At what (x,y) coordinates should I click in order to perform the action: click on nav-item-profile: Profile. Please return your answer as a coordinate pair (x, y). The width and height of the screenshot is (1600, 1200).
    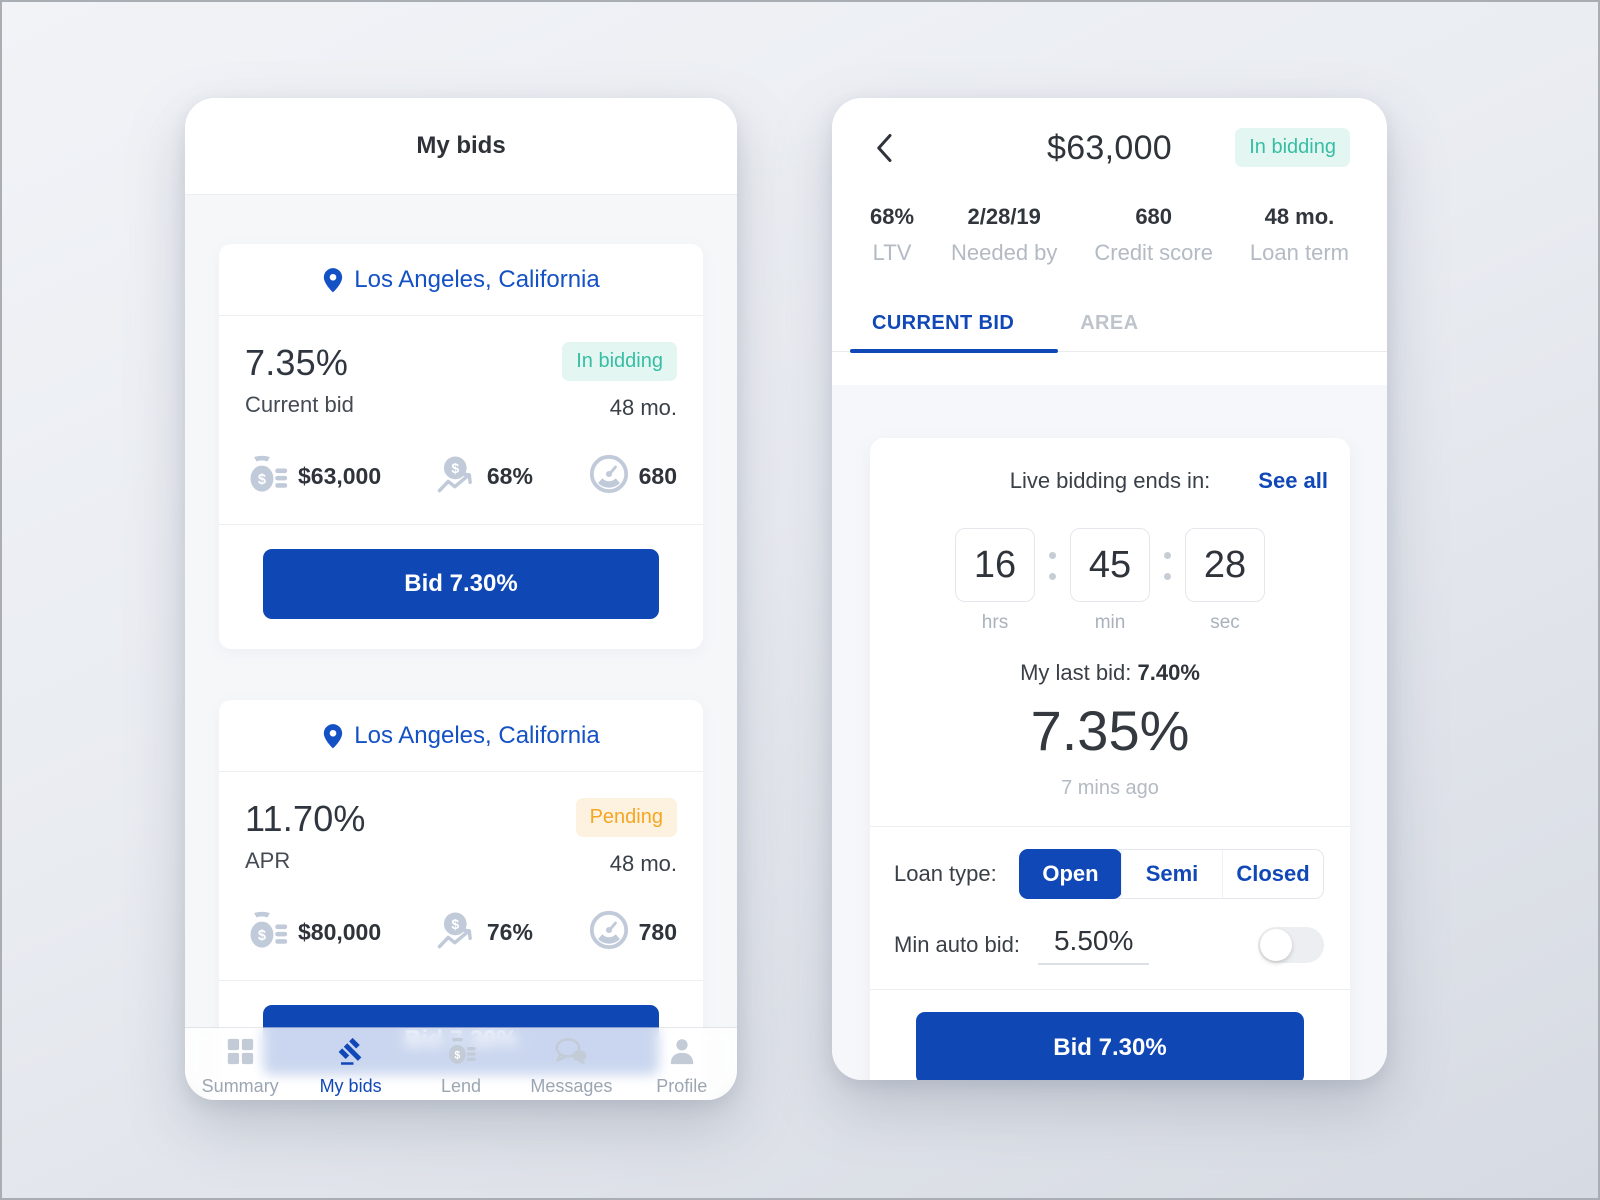
    Looking at the image, I should click on (682, 1064).